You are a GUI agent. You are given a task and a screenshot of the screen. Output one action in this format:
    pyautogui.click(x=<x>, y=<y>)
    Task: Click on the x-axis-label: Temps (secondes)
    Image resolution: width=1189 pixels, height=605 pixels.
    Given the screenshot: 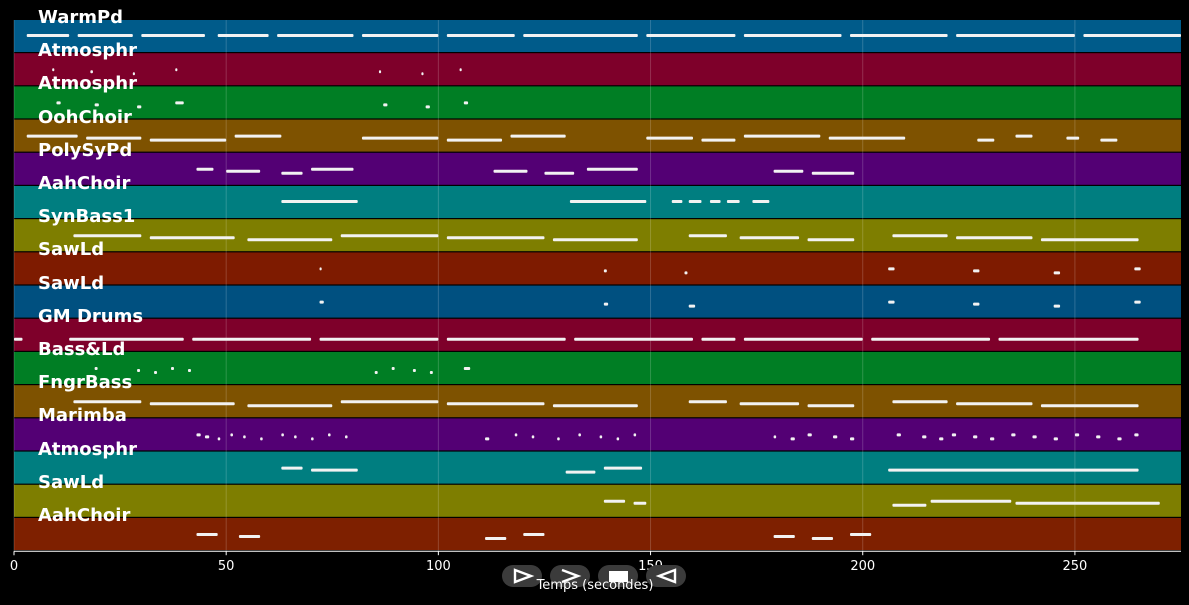 What is the action you would take?
    pyautogui.click(x=595, y=585)
    